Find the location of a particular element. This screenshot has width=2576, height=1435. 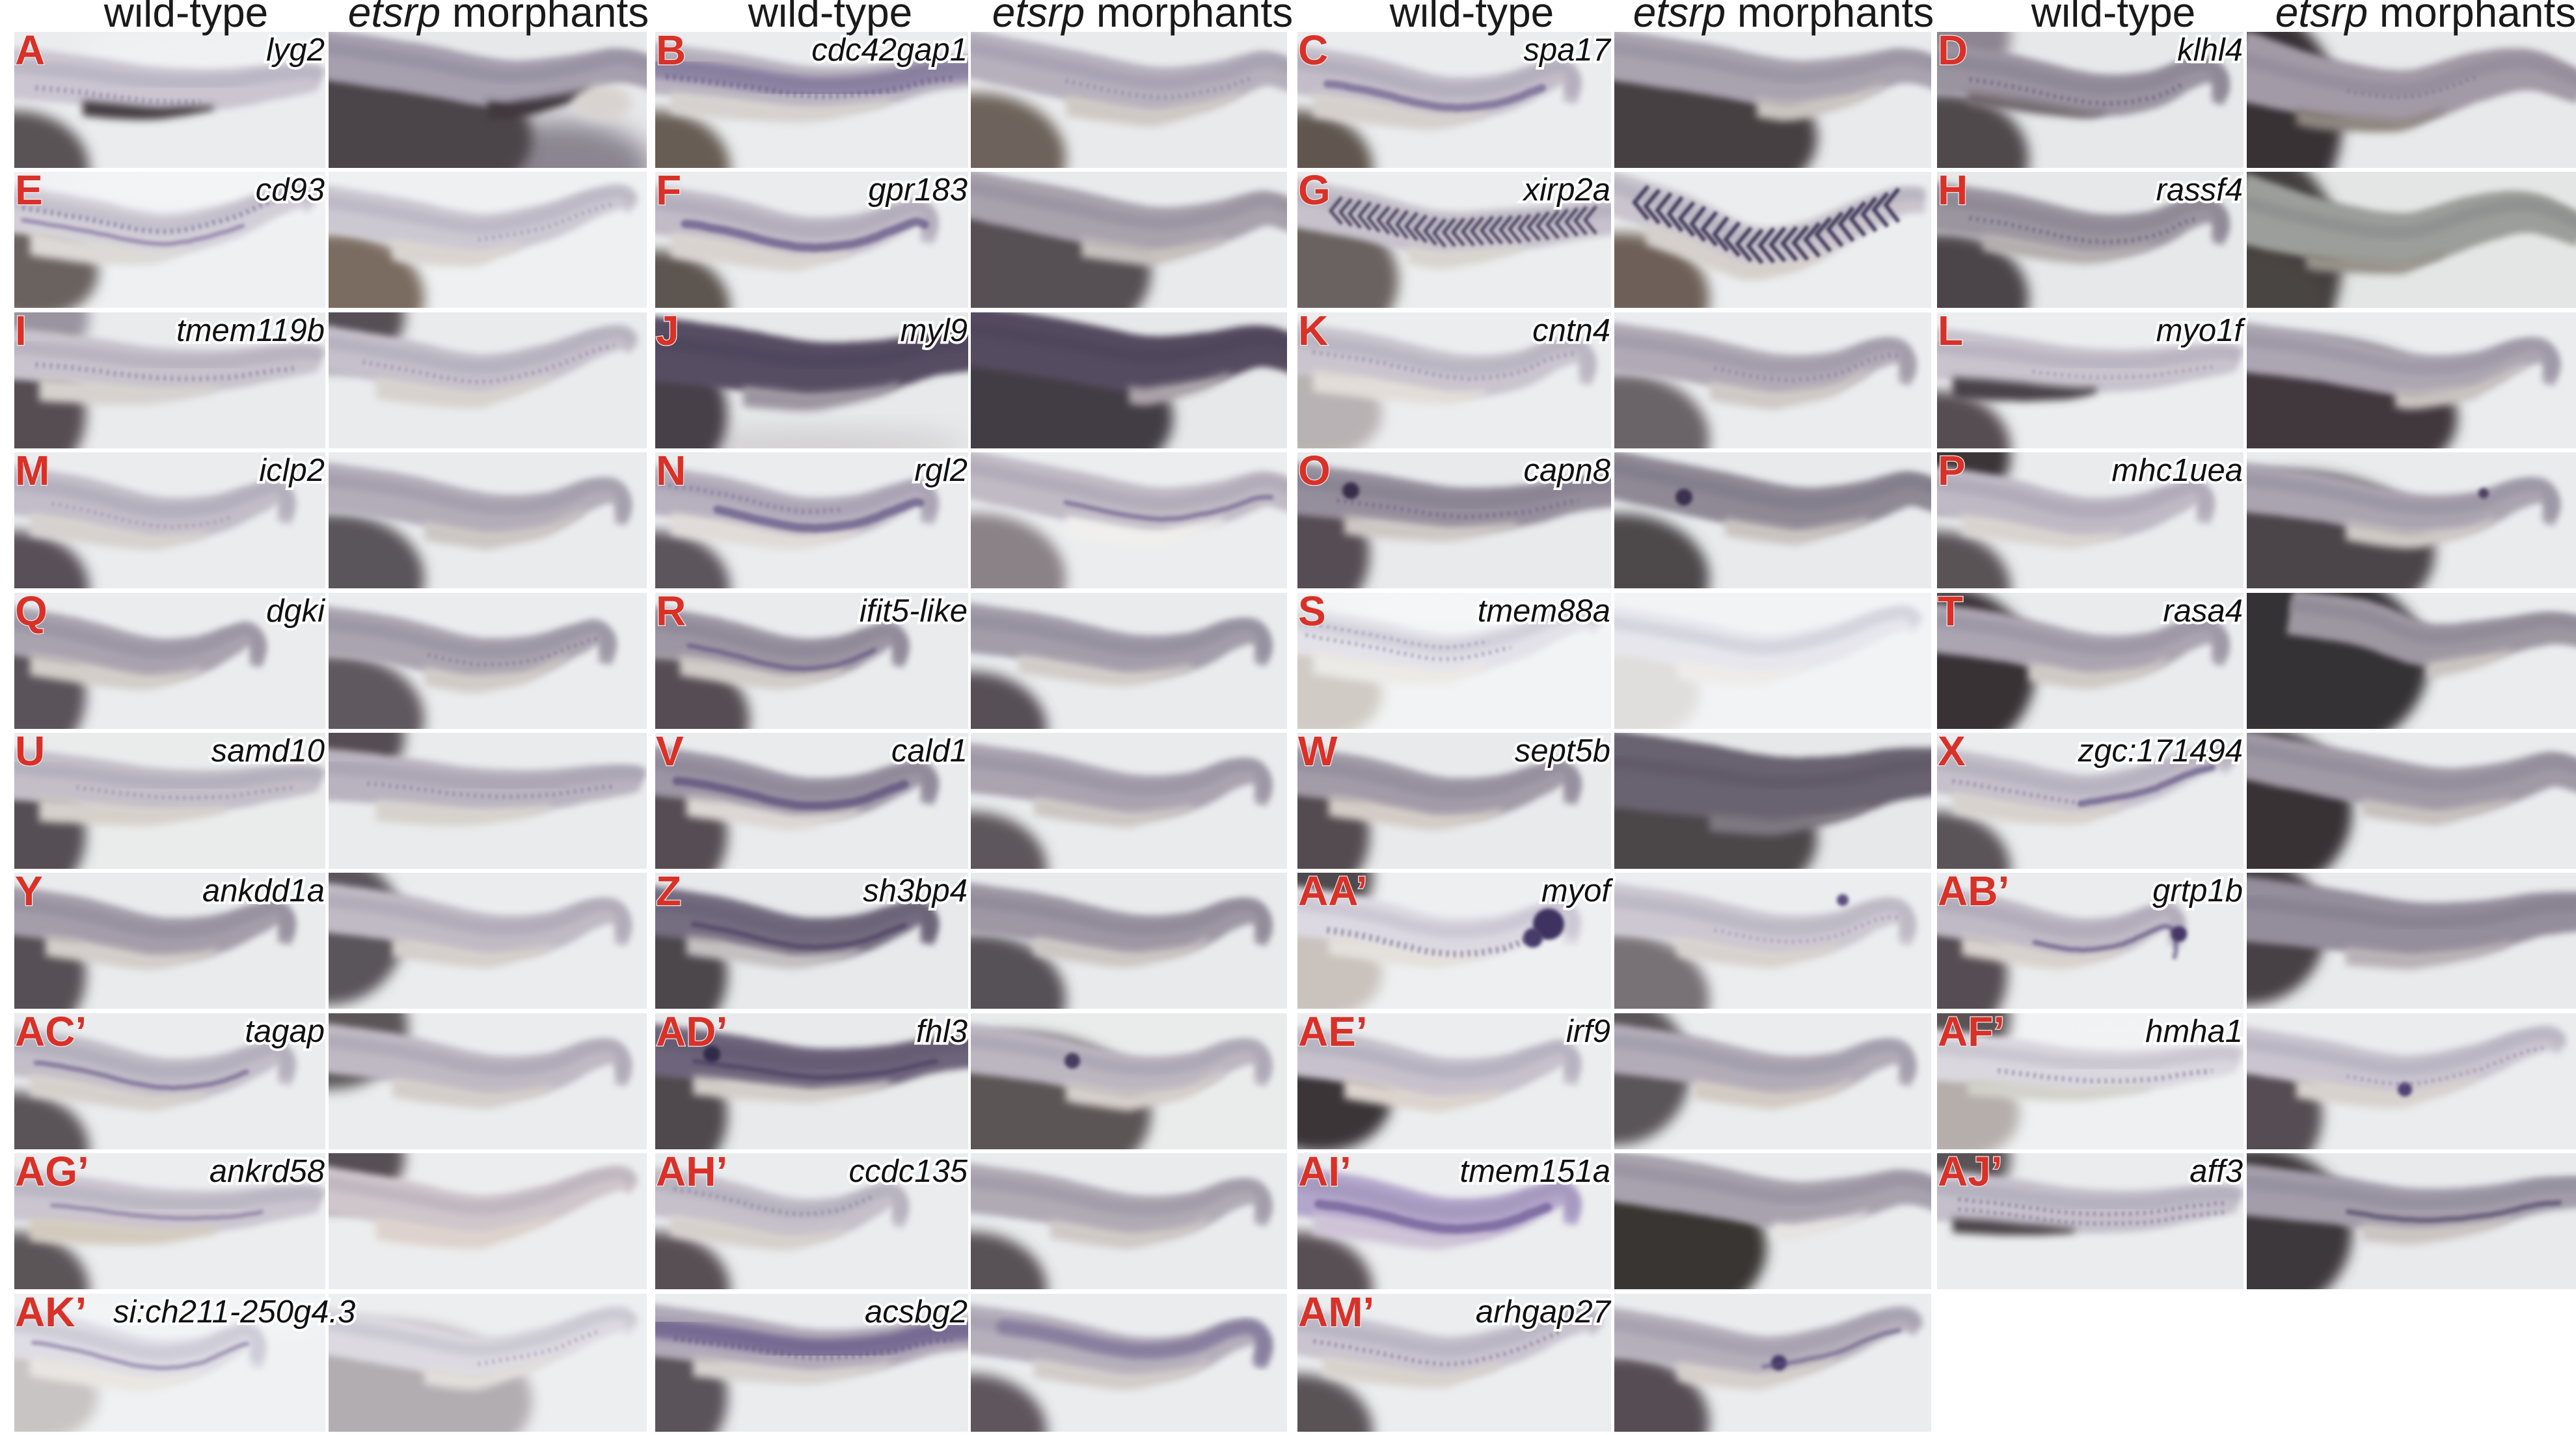

svg-text: cdc42gap1 is located at coordinates (889, 50).